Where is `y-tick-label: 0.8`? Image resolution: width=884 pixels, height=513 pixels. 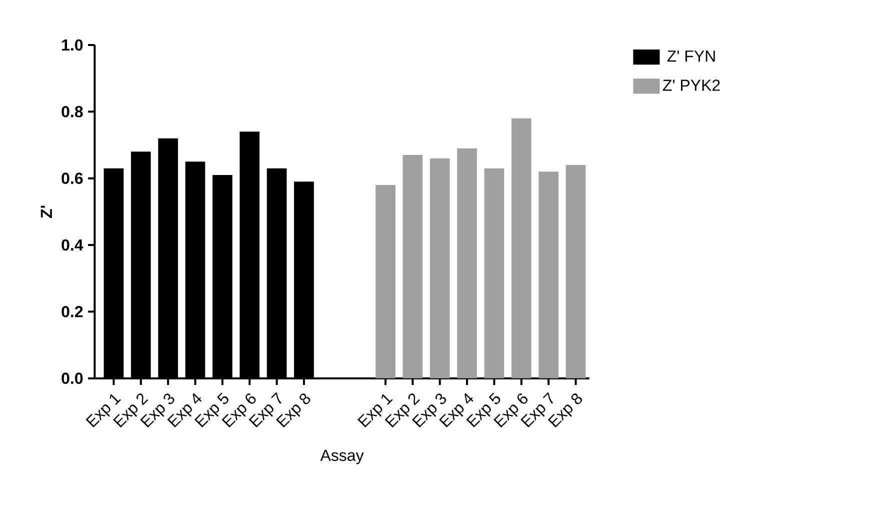
y-tick-label: 0.8 is located at coordinates (72, 112).